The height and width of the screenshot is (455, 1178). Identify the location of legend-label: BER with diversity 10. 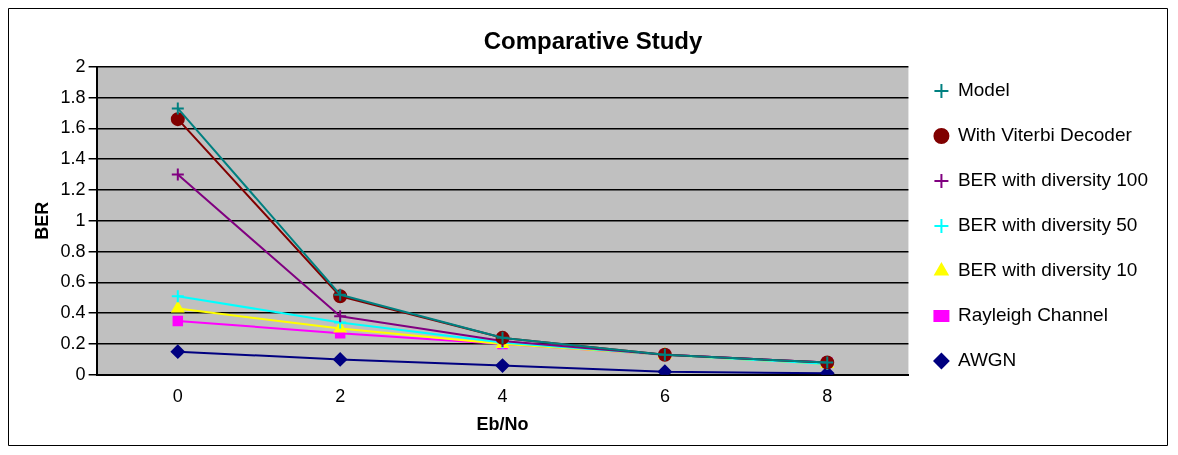
(1047, 270).